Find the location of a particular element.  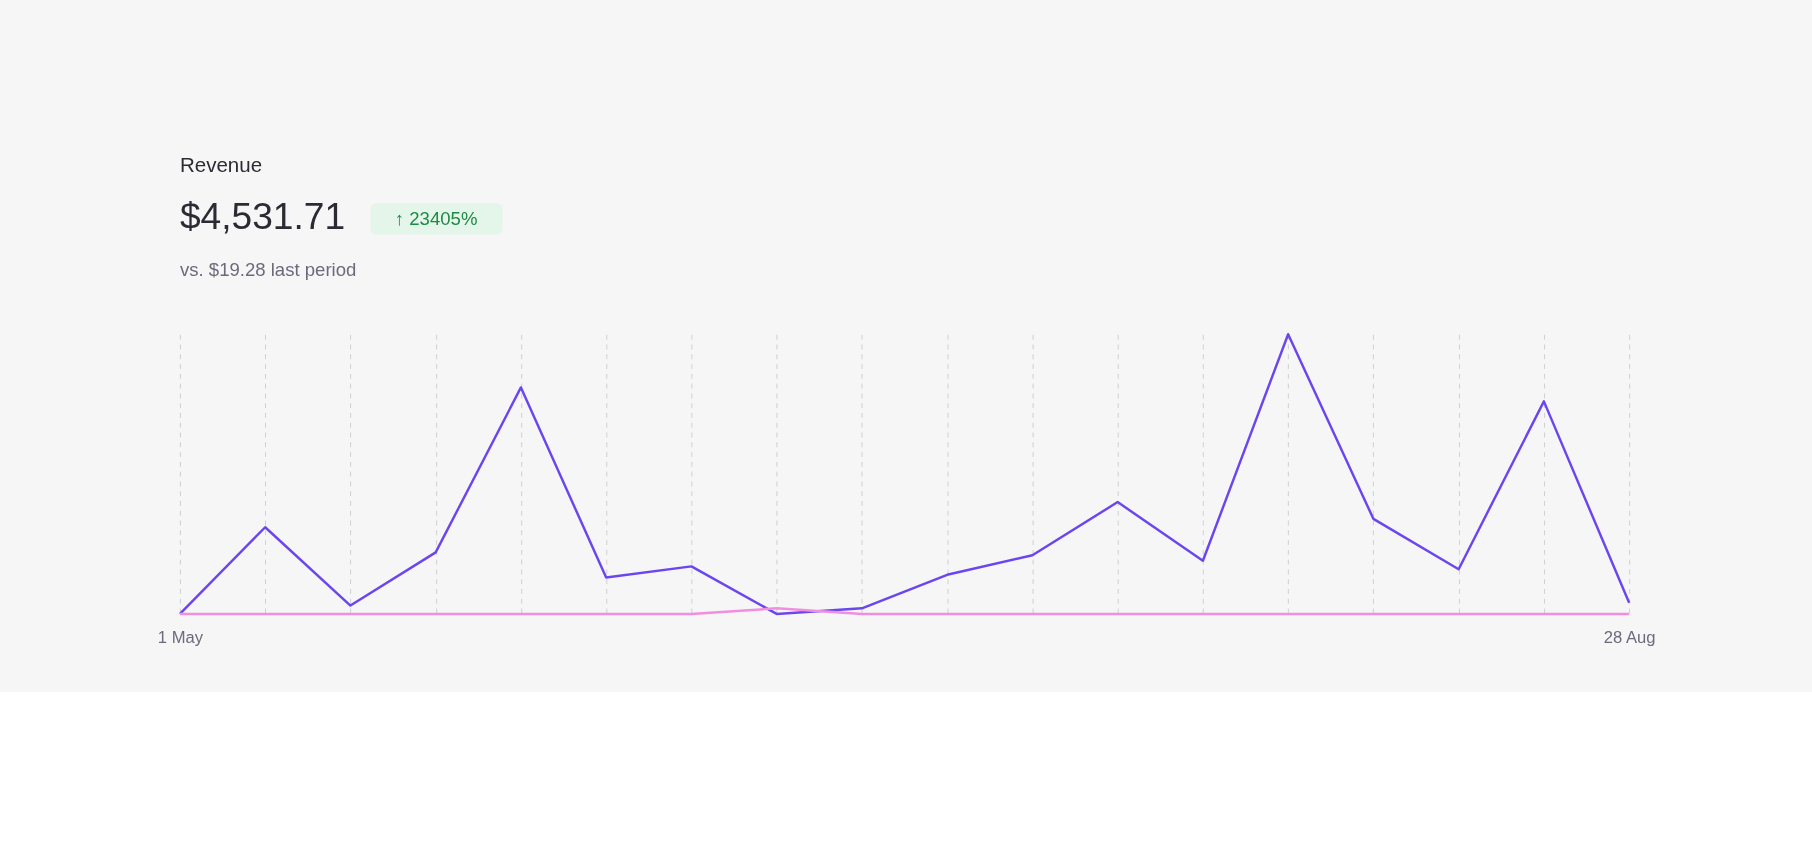

x-tick-label: 28 Aug is located at coordinates (1629, 637).